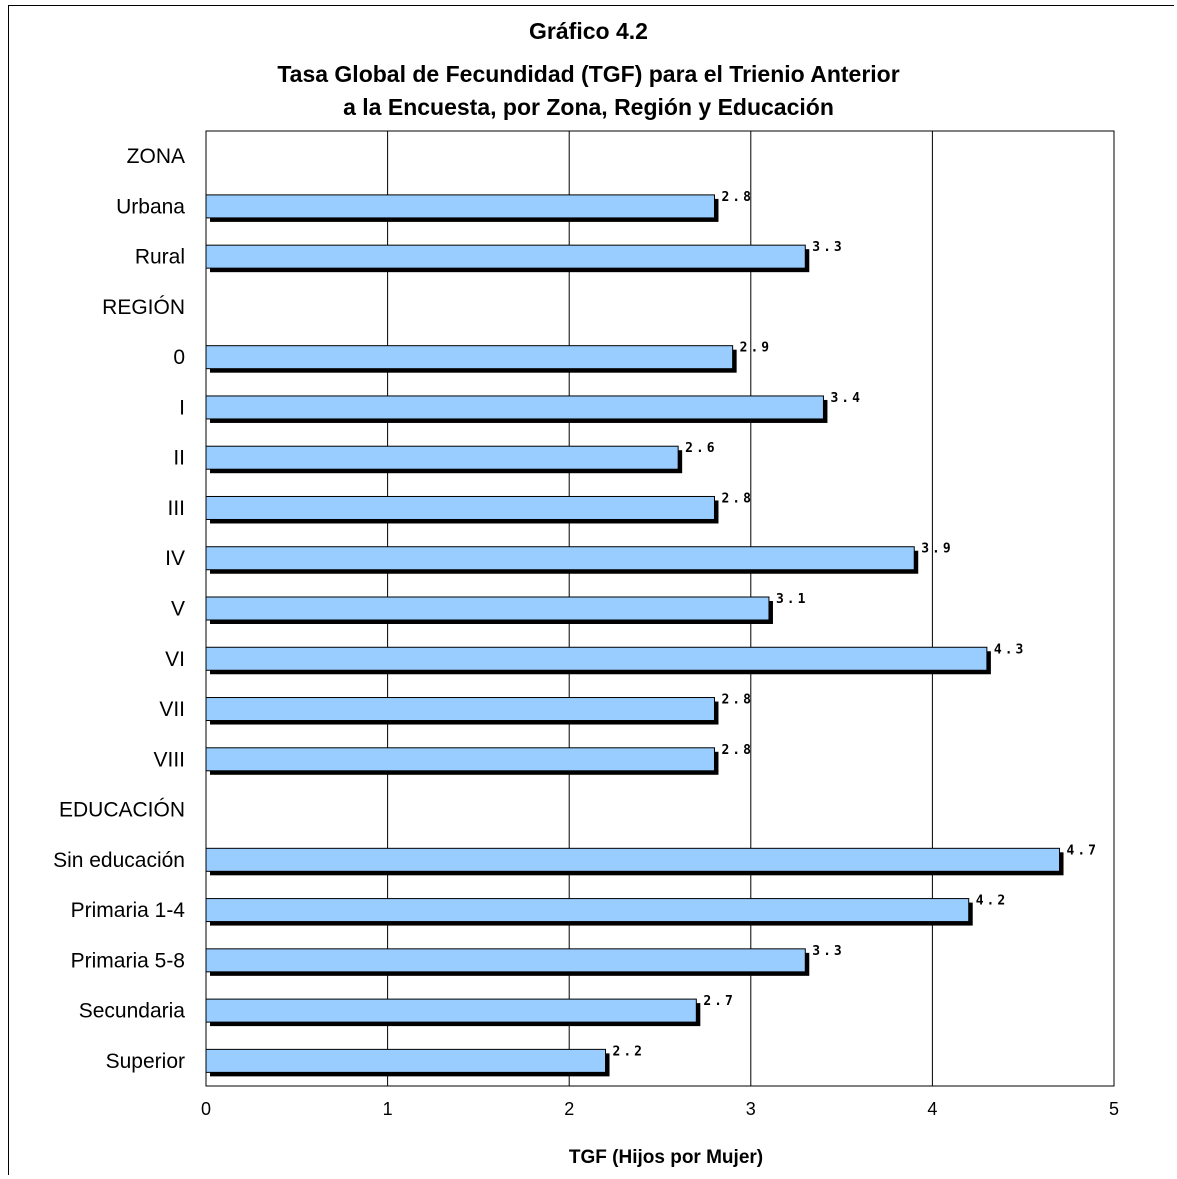 This screenshot has height=1179, width=1177. Describe the element at coordinates (119, 860) in the screenshot. I see `category-label: Sin educación` at that location.